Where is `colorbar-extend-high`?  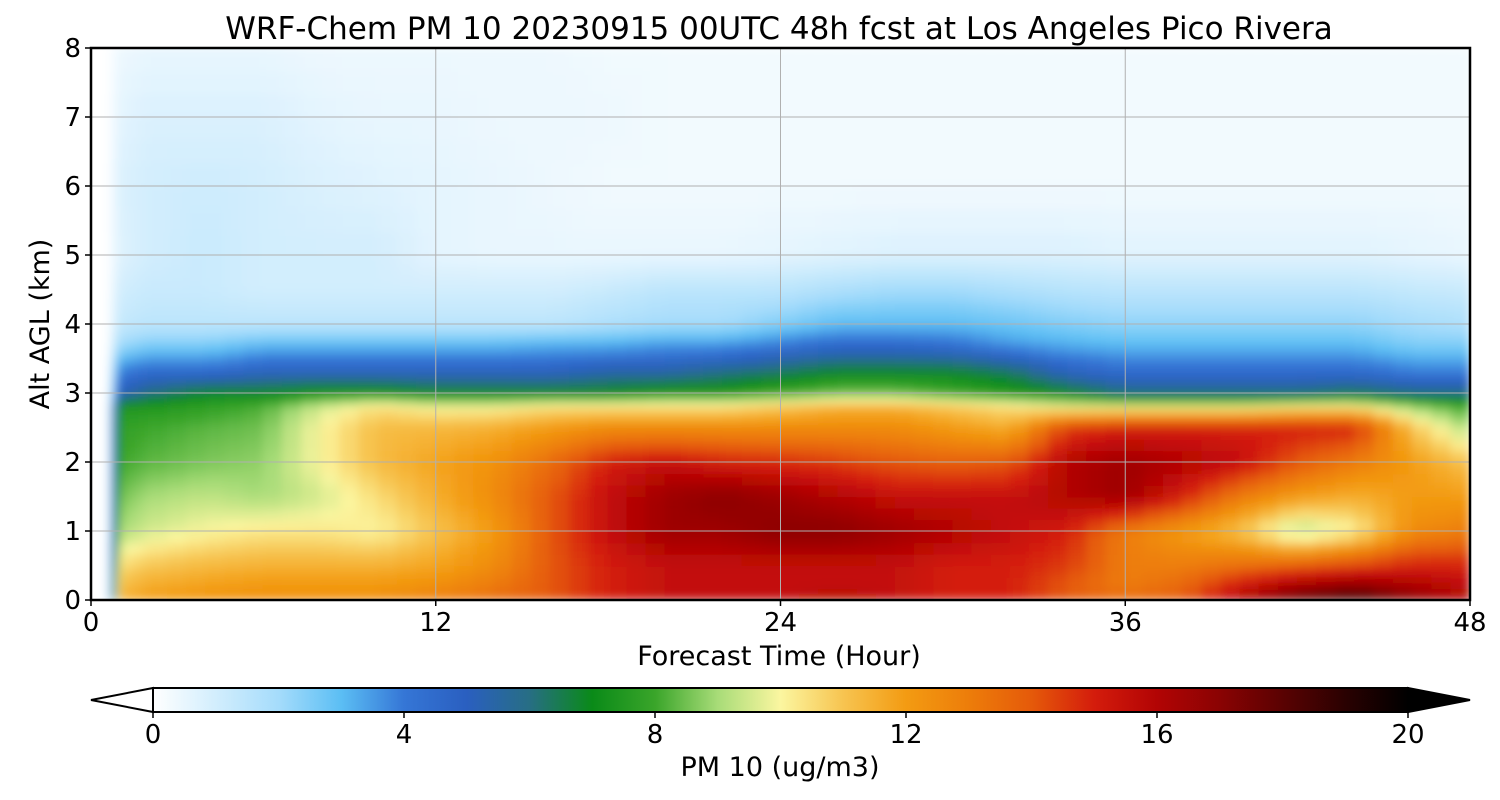 colorbar-extend-high is located at coordinates (1439, 700).